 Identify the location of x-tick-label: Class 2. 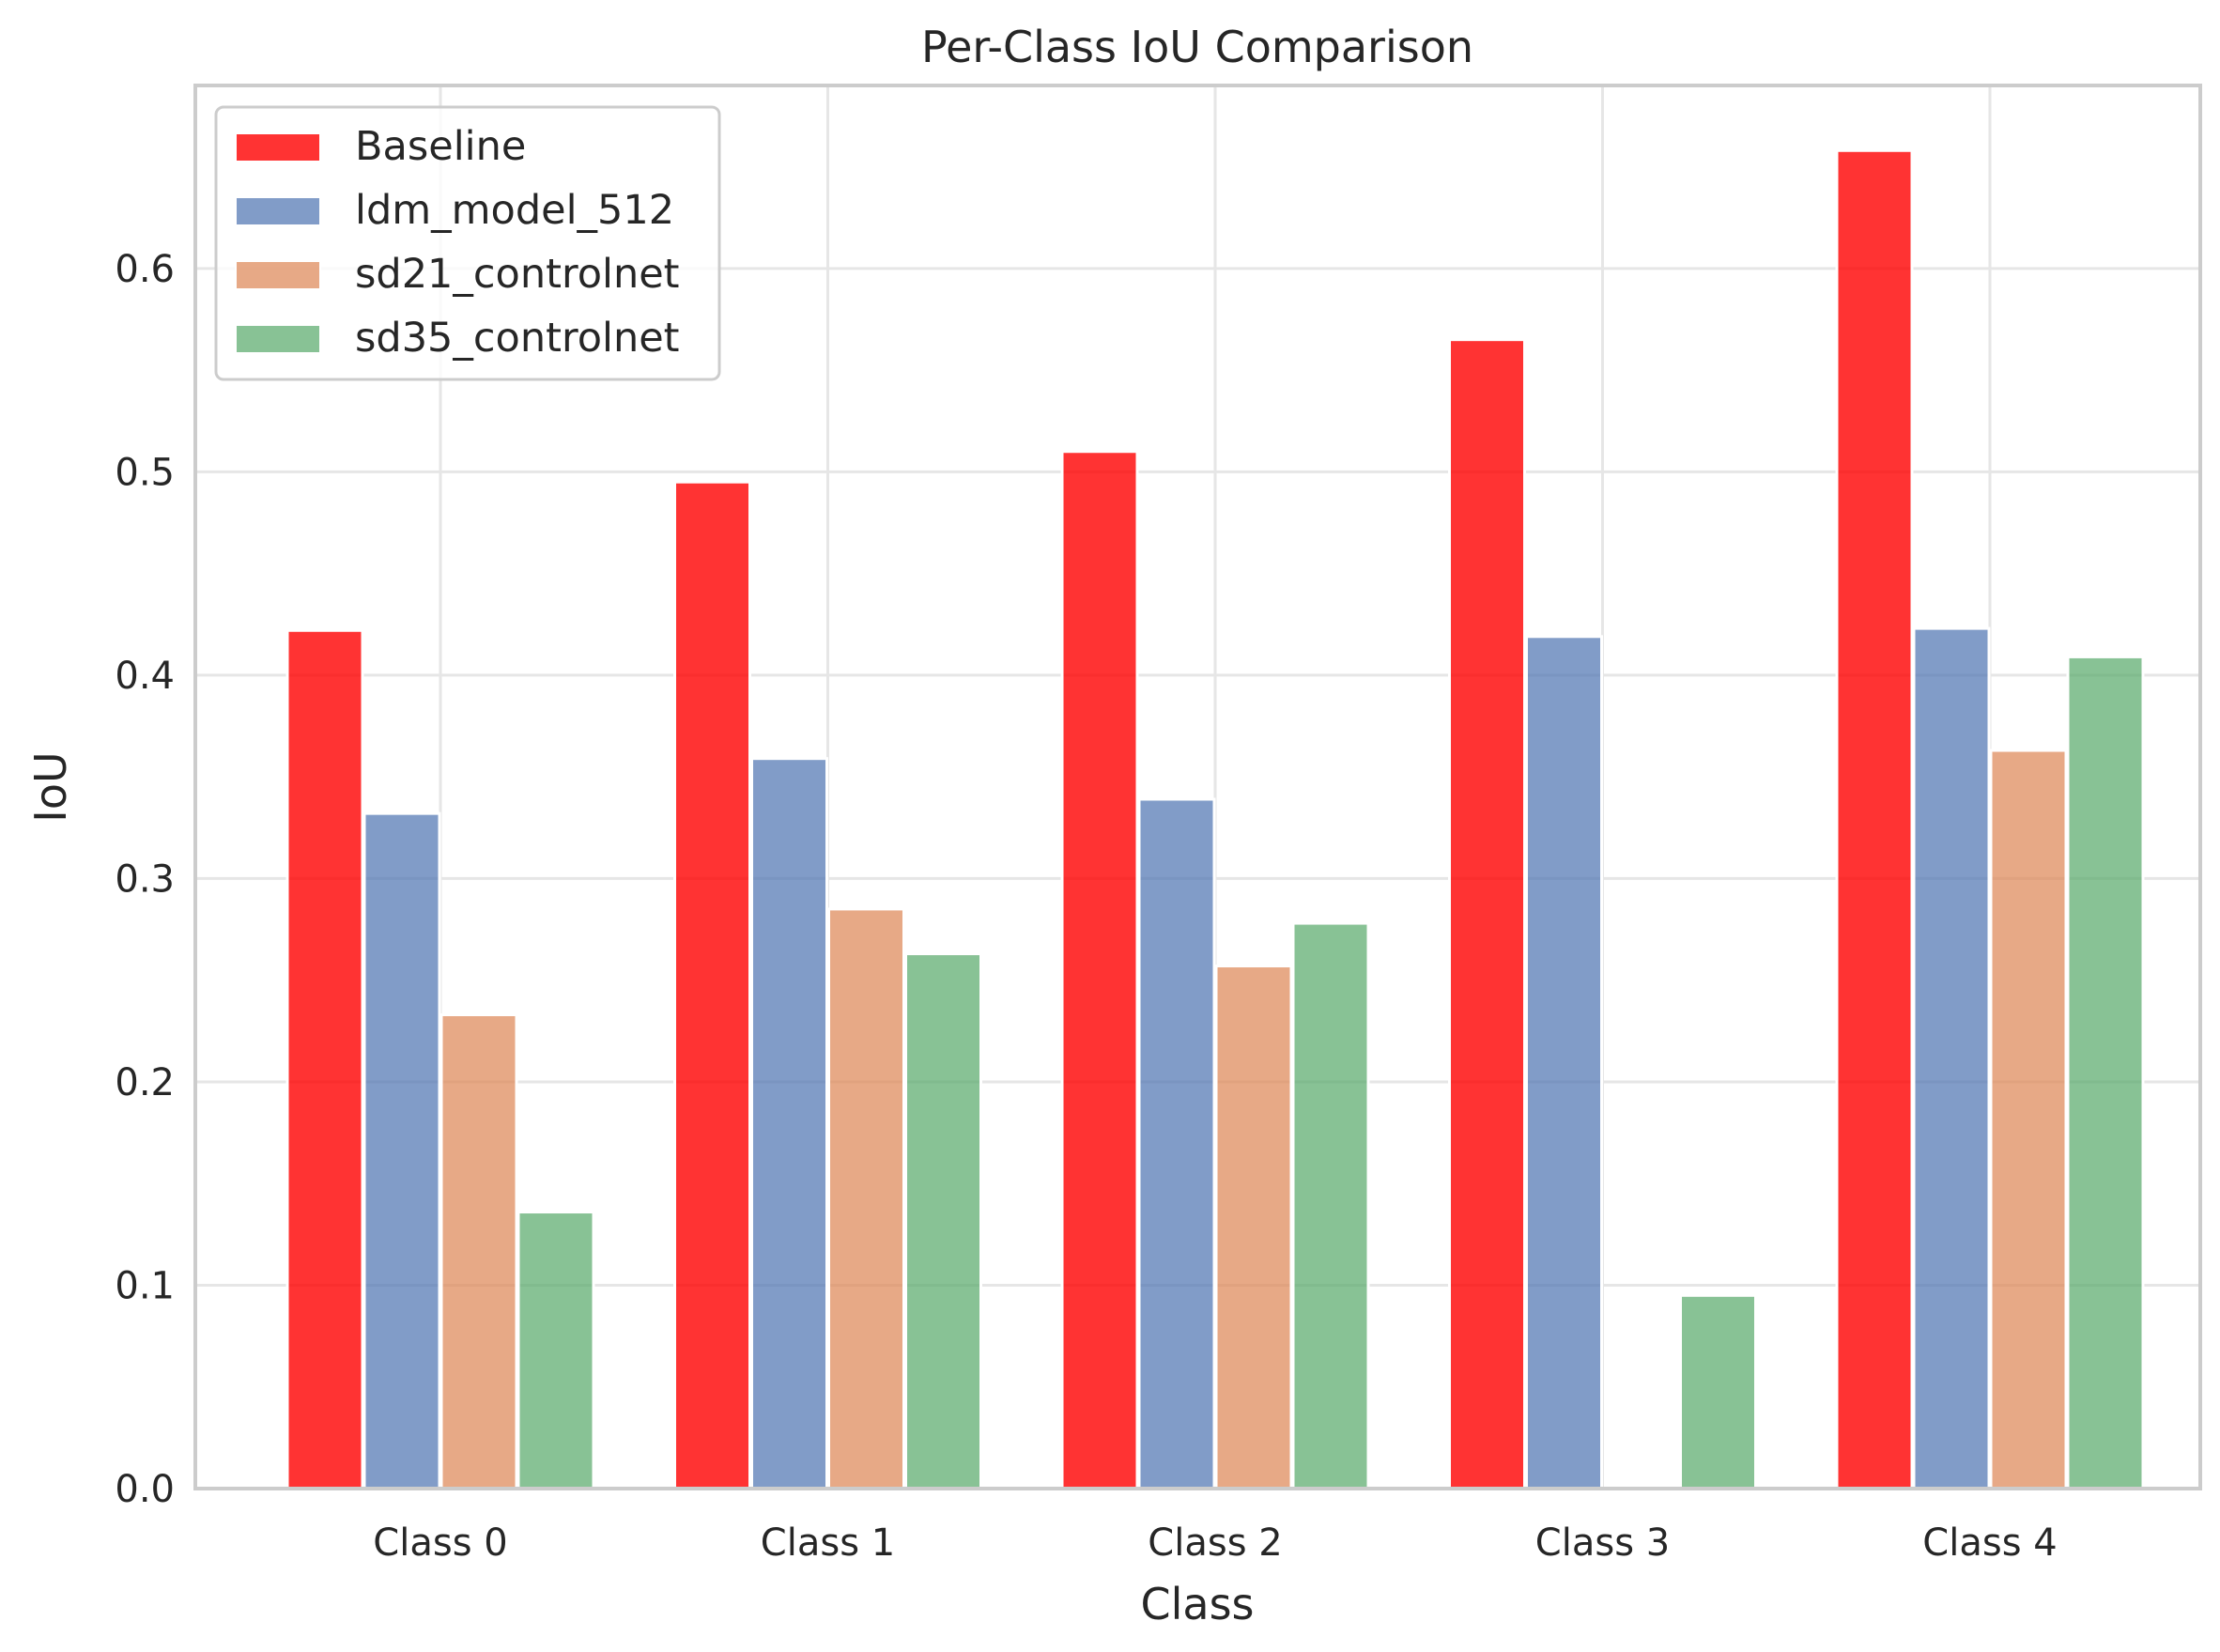
(1215, 1543).